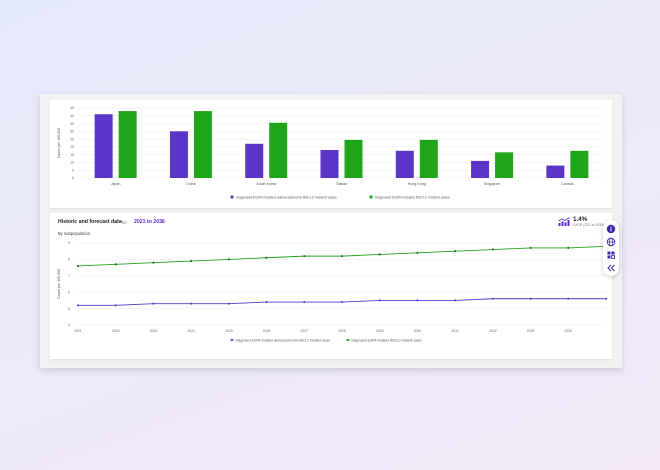 This screenshot has width=660, height=470. What do you see at coordinates (611, 242) in the screenshot?
I see `globe-icon` at bounding box center [611, 242].